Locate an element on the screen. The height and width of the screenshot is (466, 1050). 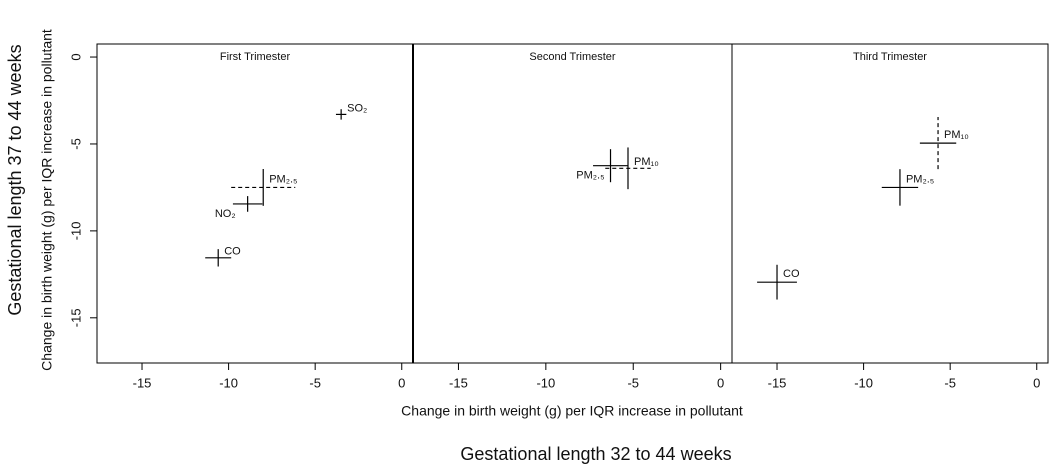
panel-title: First Trimester is located at coordinates (255, 57).